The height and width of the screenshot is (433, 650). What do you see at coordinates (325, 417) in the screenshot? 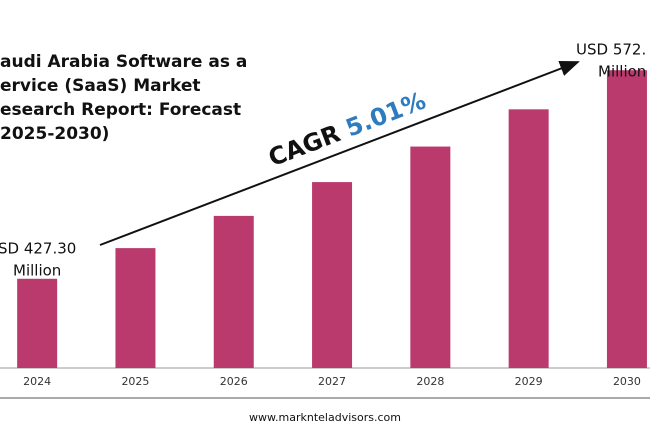
I see `source: www.marknteladvisors.com` at bounding box center [325, 417].